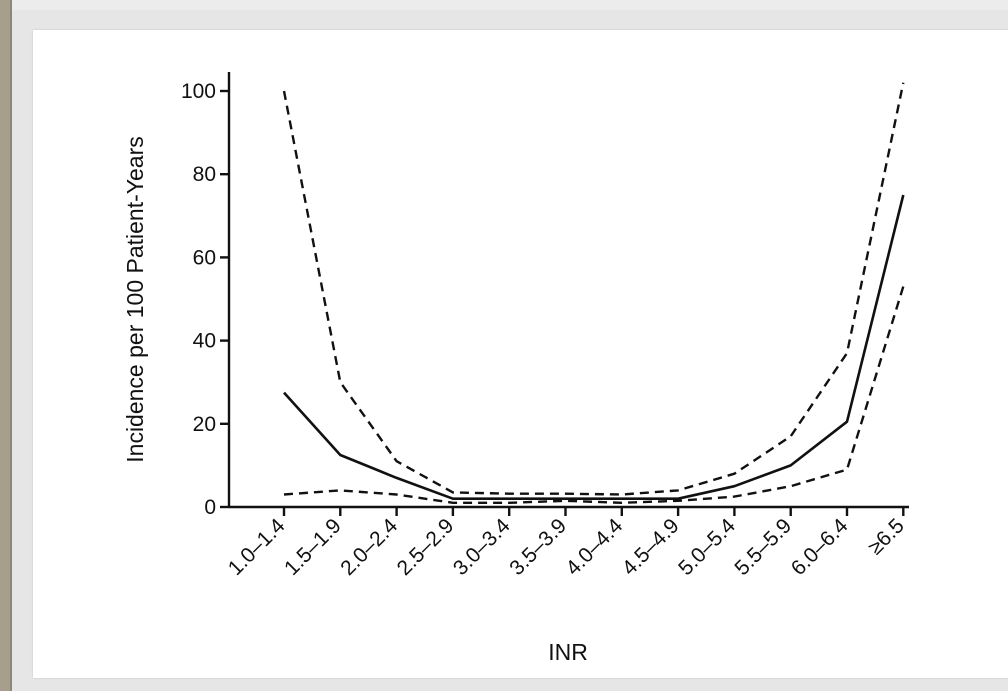 Image resolution: width=1008 pixels, height=691 pixels. Describe the element at coordinates (651, 547) in the screenshot. I see `x-tick-label: 4.5–4.9` at that location.